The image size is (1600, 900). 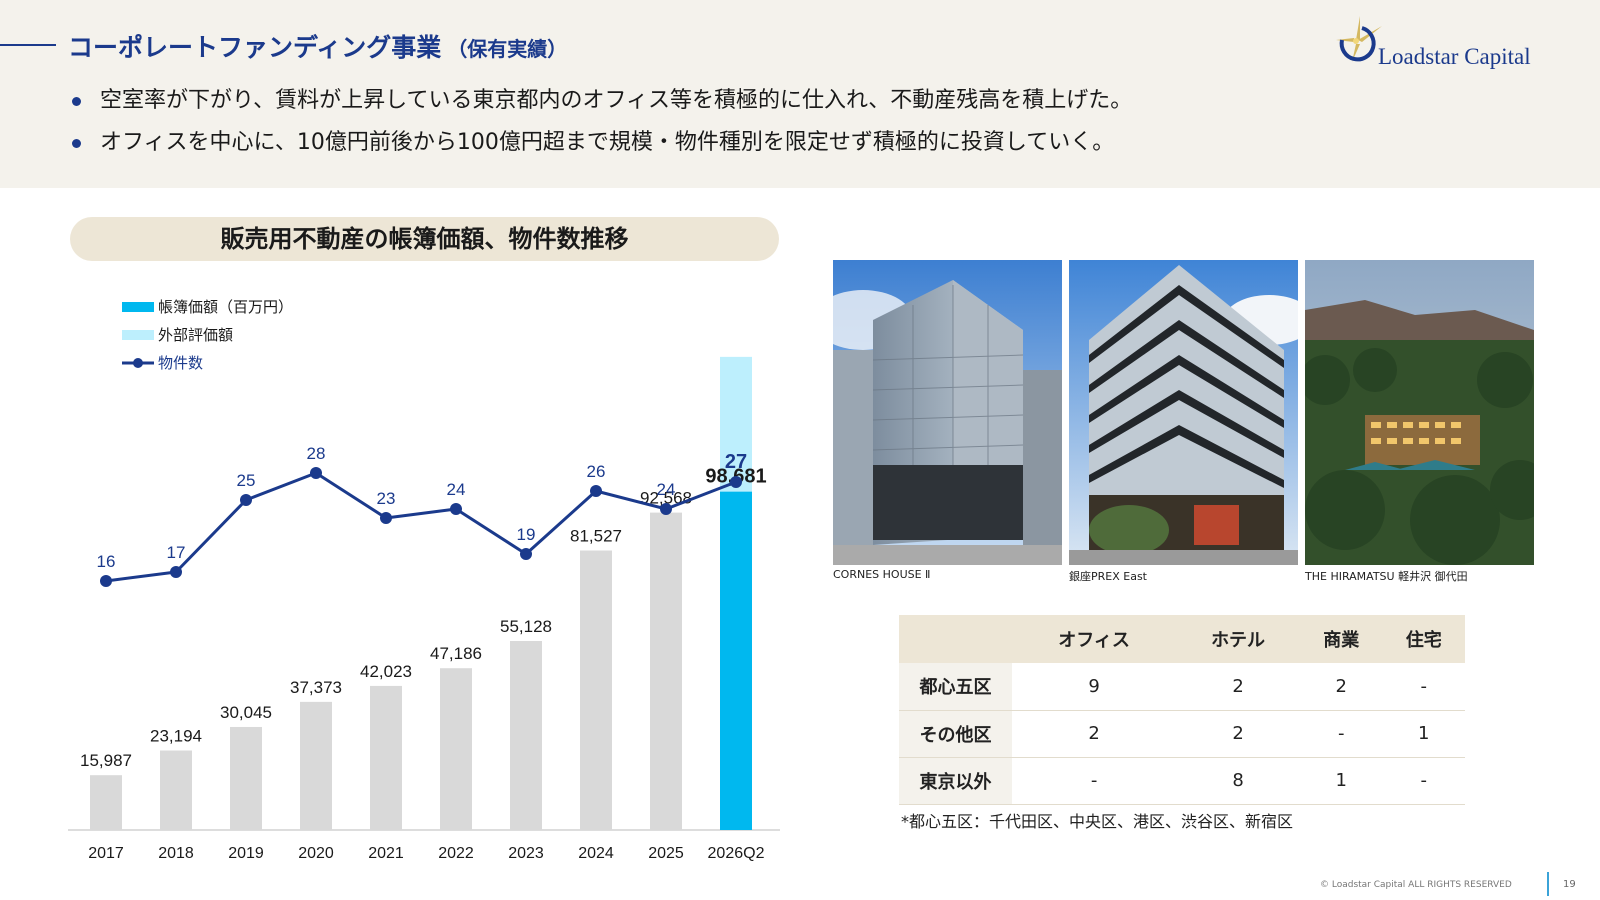 I want to click on star-logo-icon, so click(x=1359, y=39).